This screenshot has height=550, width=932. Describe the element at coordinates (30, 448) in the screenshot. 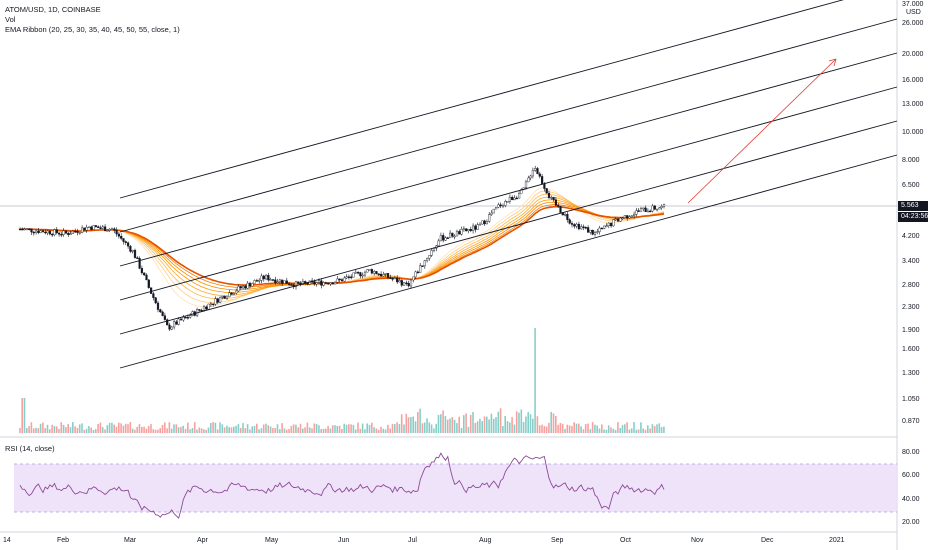

I see `rsi-legend: RSI (14, close)` at that location.